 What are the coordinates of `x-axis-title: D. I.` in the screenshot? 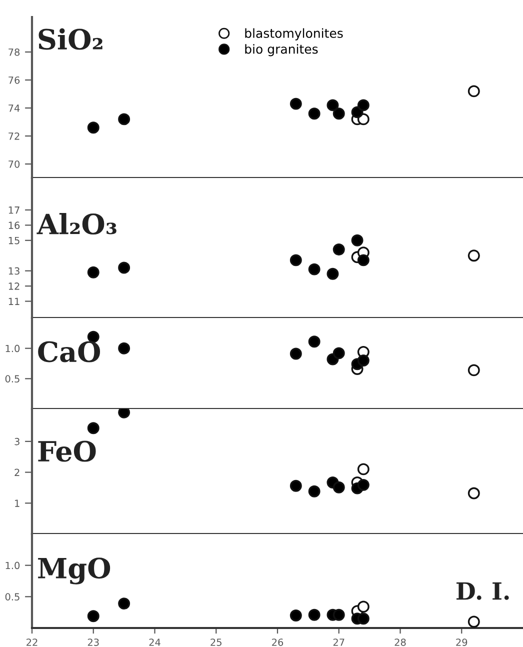 It's located at (482, 591).